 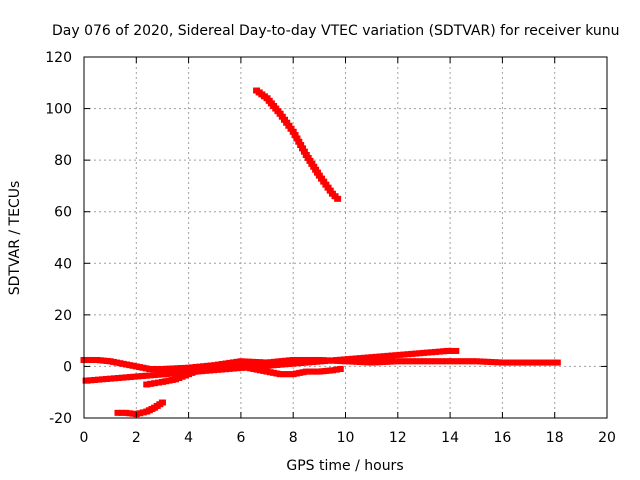 I want to click on x-tick-label: 2, so click(x=136, y=438).